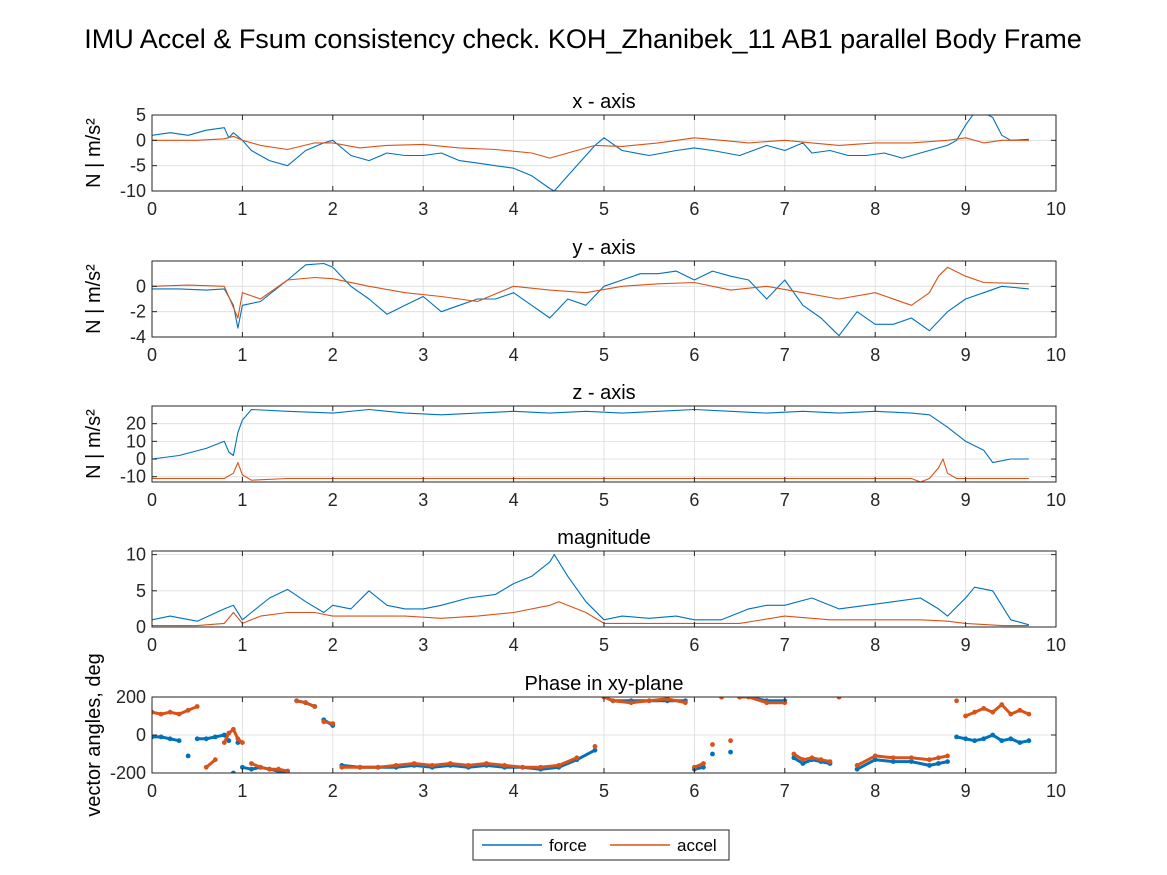 This screenshot has width=1167, height=875. Describe the element at coordinates (603, 538) in the screenshot. I see `subplot-title: magnitude` at that location.